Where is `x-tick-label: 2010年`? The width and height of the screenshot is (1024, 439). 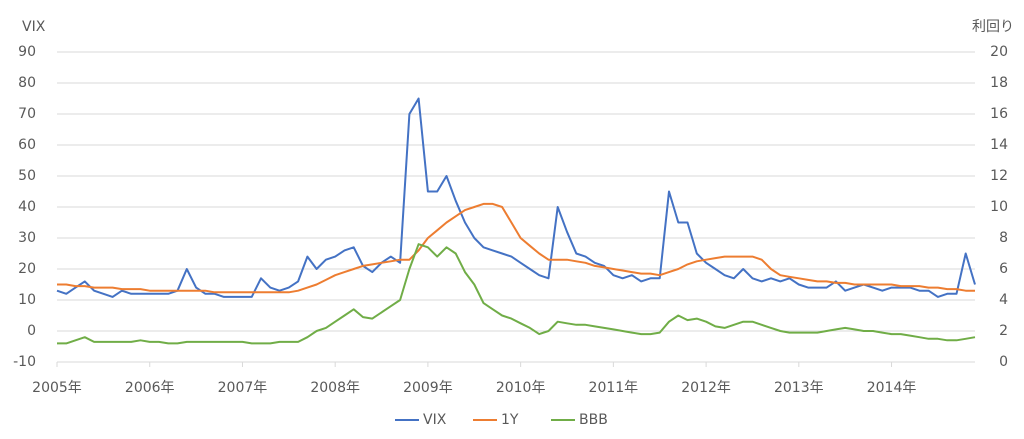 x-tick-label: 2010年 is located at coordinates (521, 388).